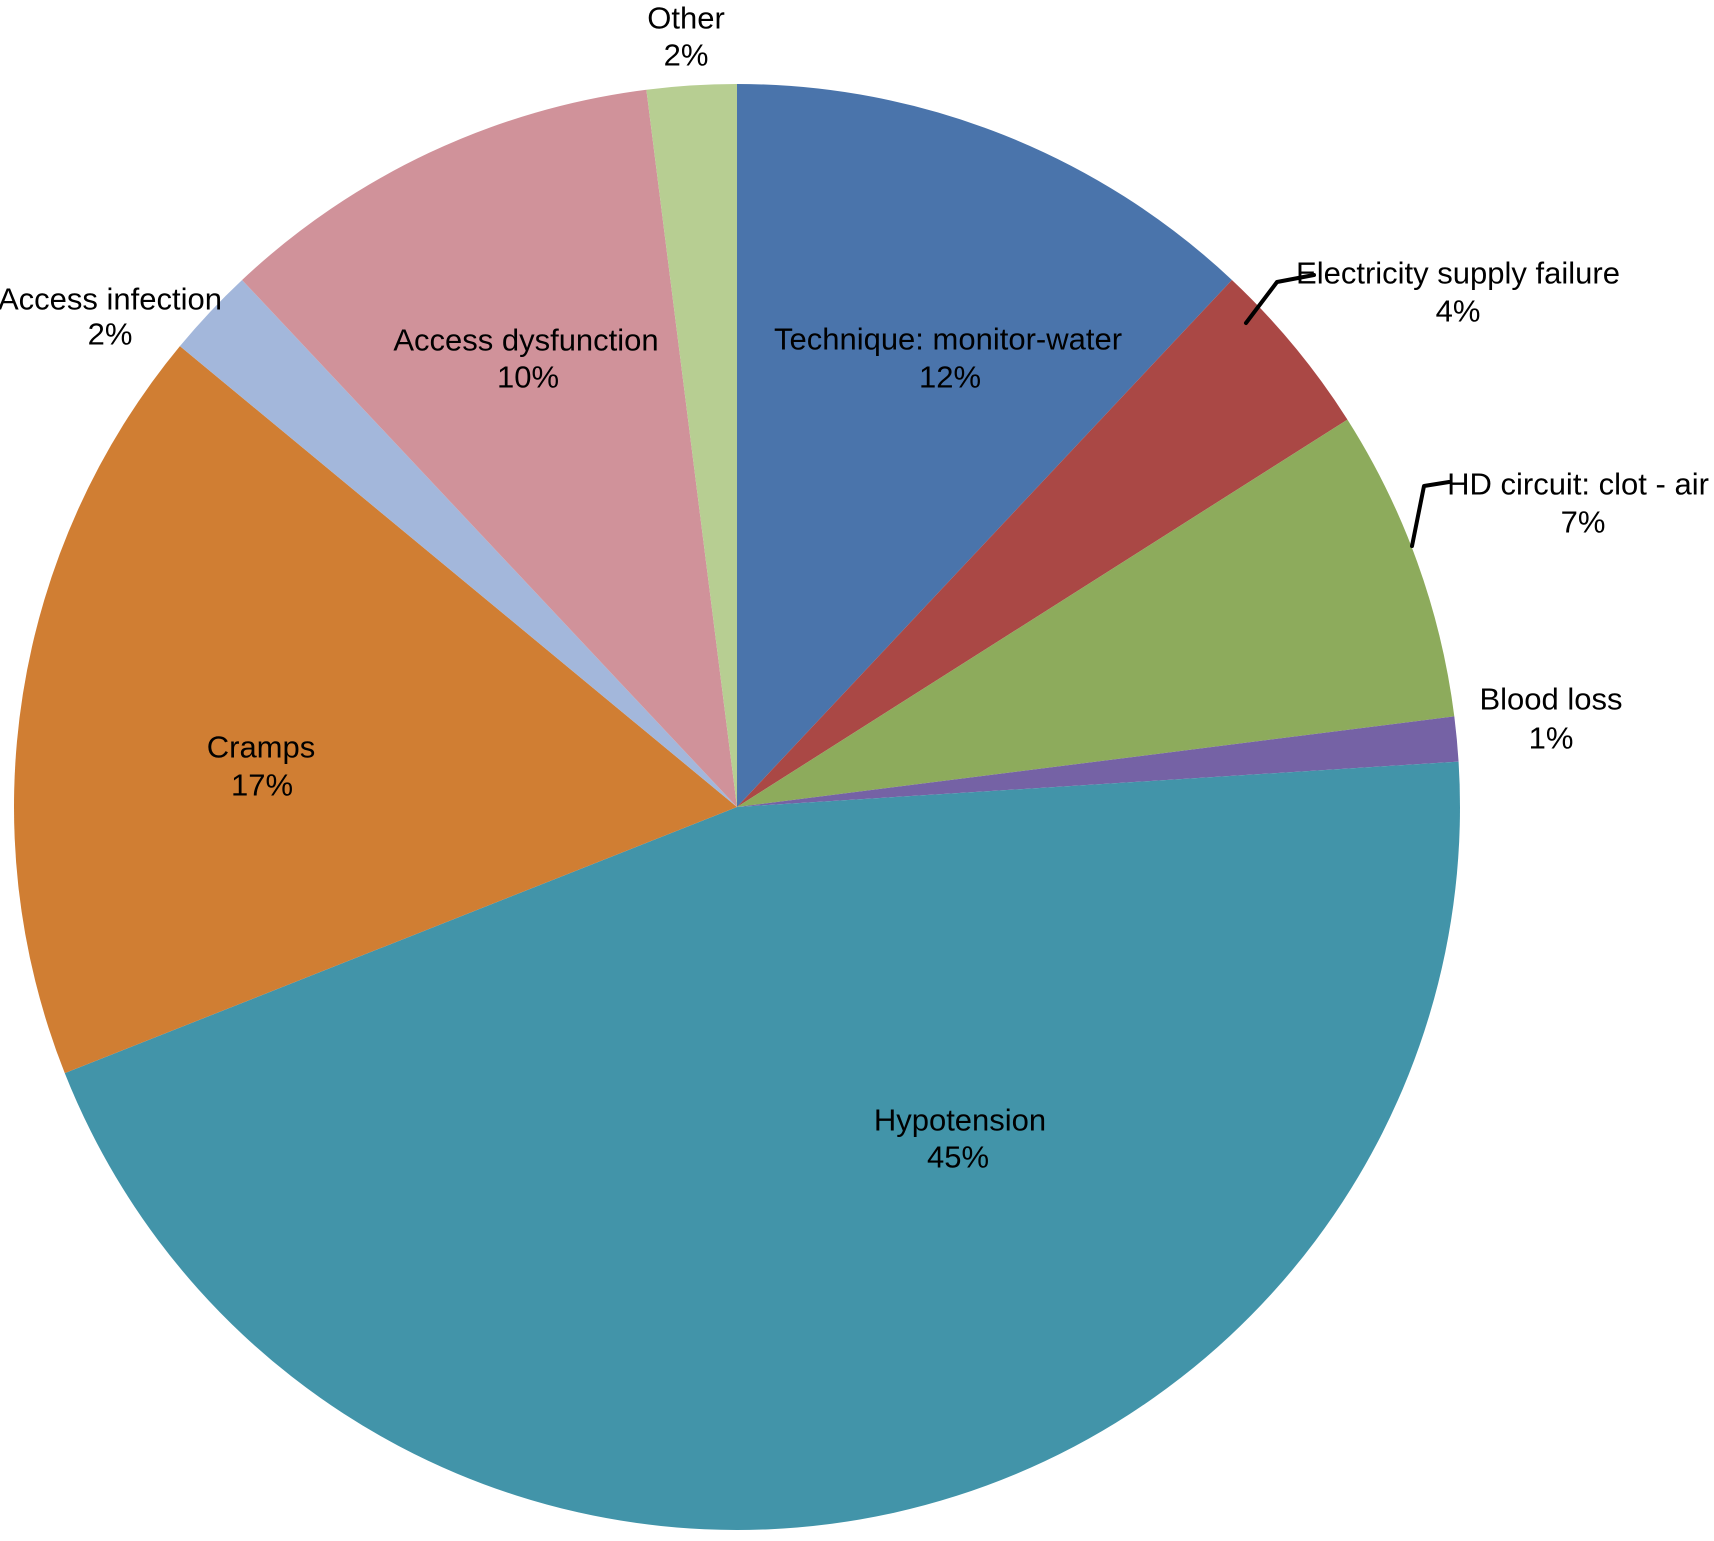  I want to click on pie-slice-blood-loss, so click(1098, 761).